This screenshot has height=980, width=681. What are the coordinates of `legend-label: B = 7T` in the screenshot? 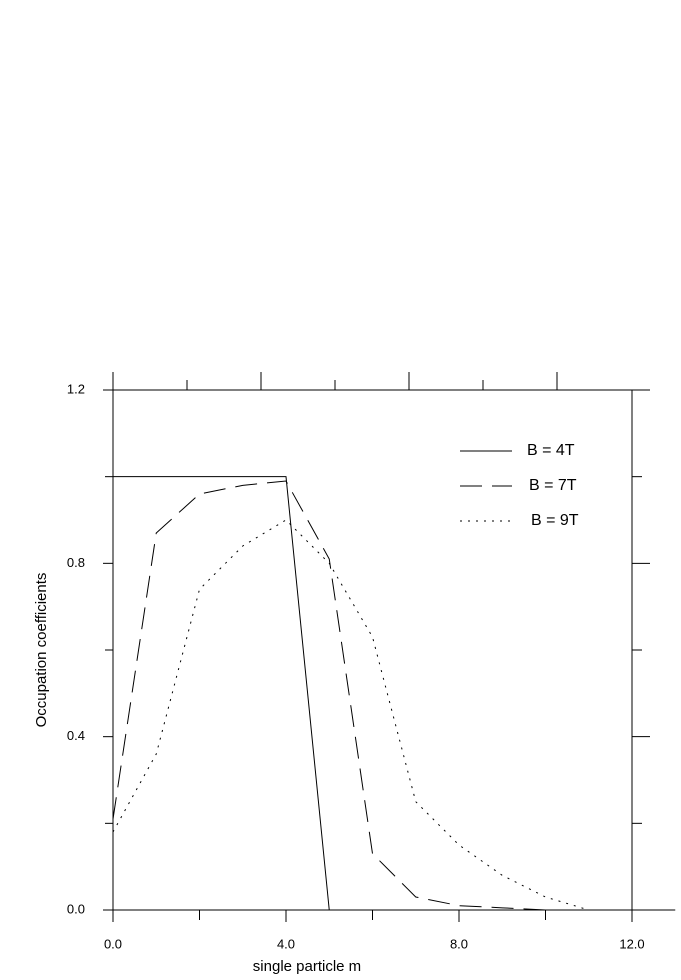 It's located at (553, 485).